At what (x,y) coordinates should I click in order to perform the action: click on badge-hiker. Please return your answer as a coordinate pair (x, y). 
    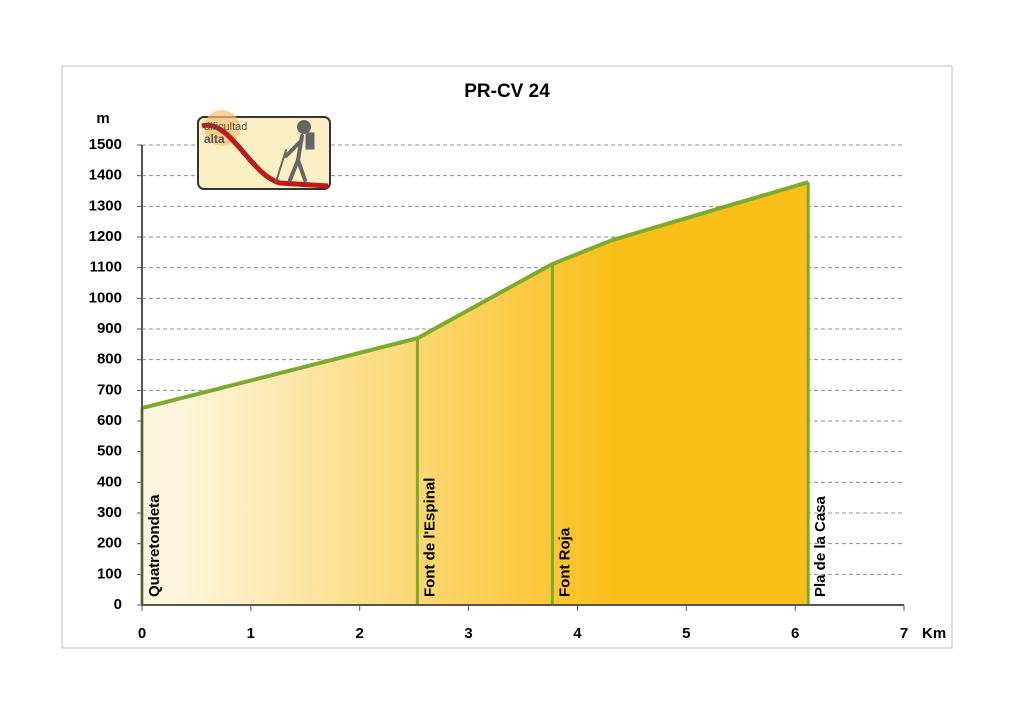
    Looking at the image, I should click on (295, 151).